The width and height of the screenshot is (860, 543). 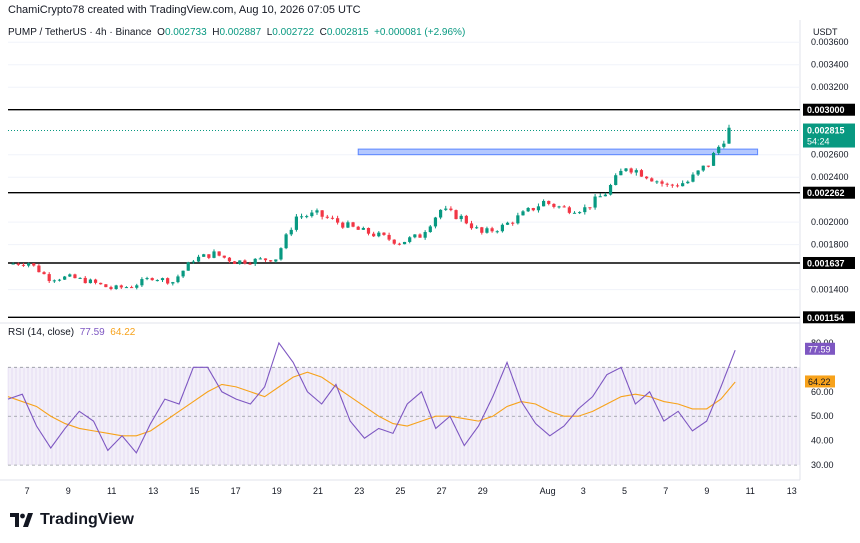 I want to click on time-tick-label: 5, so click(x=624, y=491).